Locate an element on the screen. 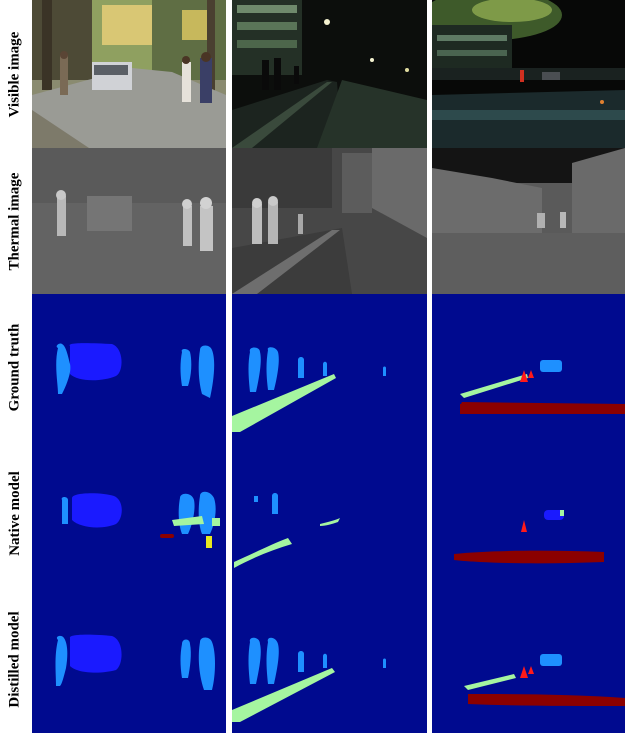 This screenshot has height=733, width=625. row-label-thermal: Thermal image is located at coordinates (14, 221).